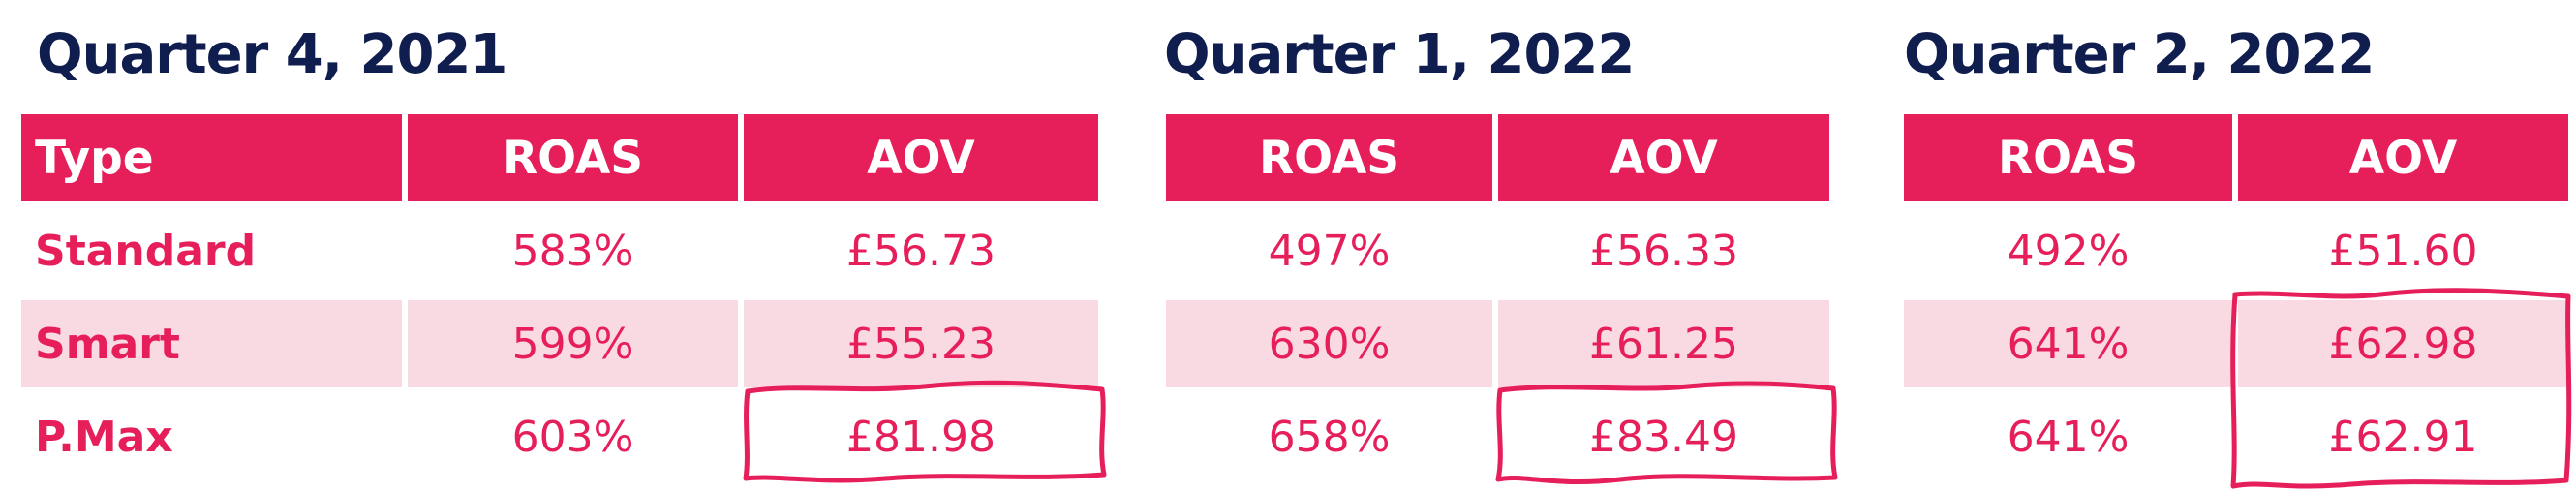 This screenshot has width=2576, height=493. Describe the element at coordinates (921, 437) in the screenshot. I see `aov-cell: £81.98` at that location.